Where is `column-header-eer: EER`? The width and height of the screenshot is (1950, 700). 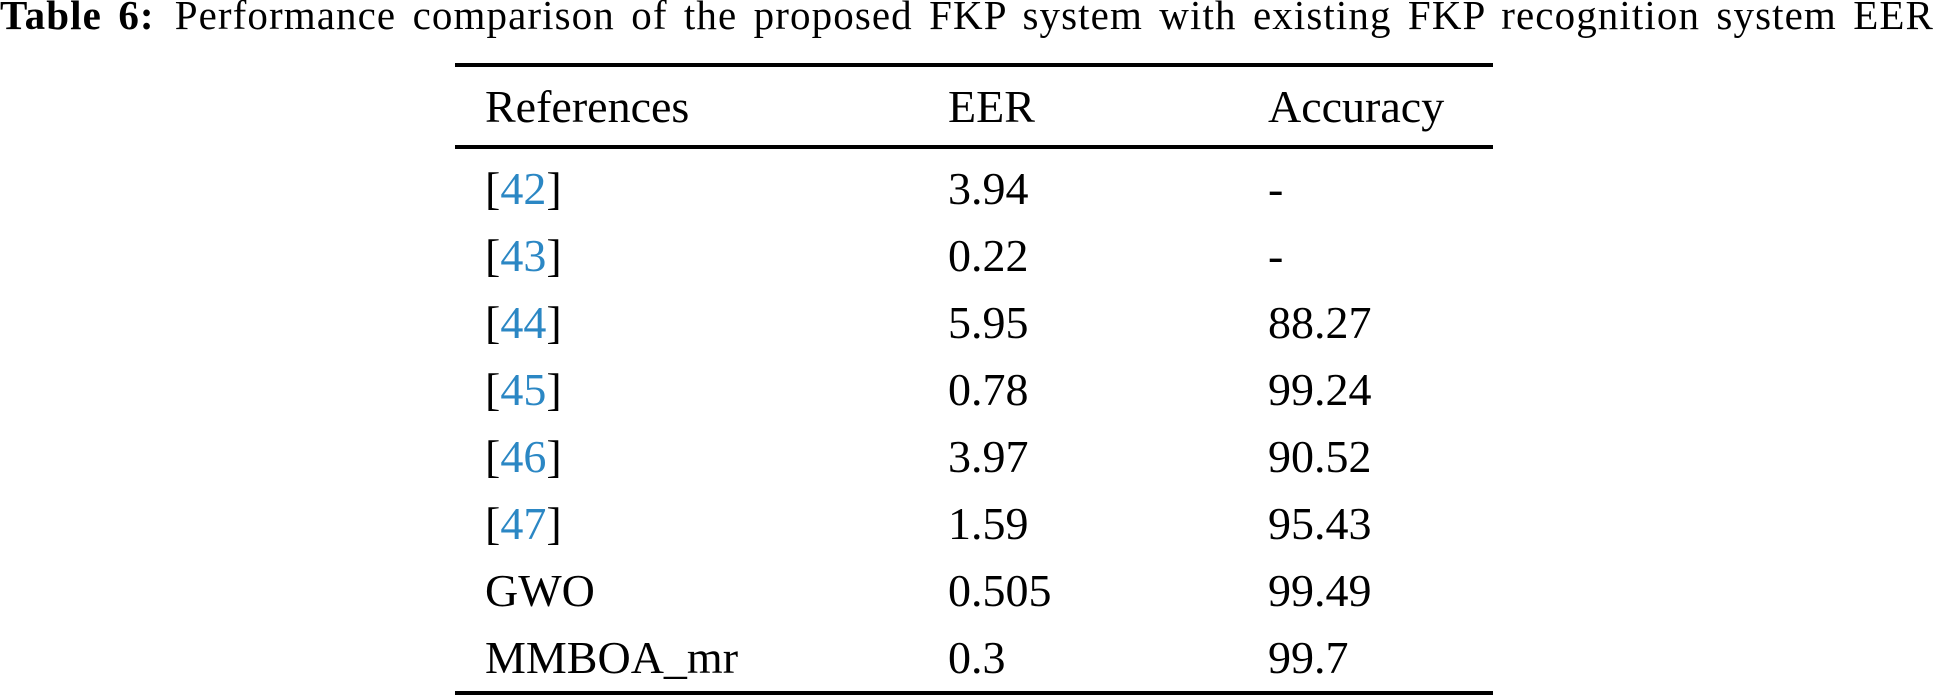 column-header-eer: EER is located at coordinates (991, 106).